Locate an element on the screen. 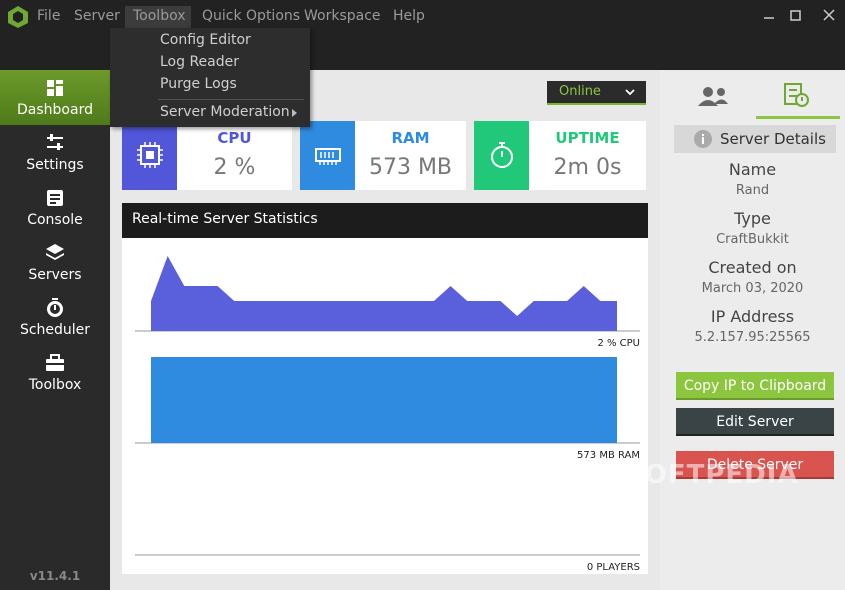 This screenshot has width=845, height=590. action-button: Edit Server is located at coordinates (755, 422).